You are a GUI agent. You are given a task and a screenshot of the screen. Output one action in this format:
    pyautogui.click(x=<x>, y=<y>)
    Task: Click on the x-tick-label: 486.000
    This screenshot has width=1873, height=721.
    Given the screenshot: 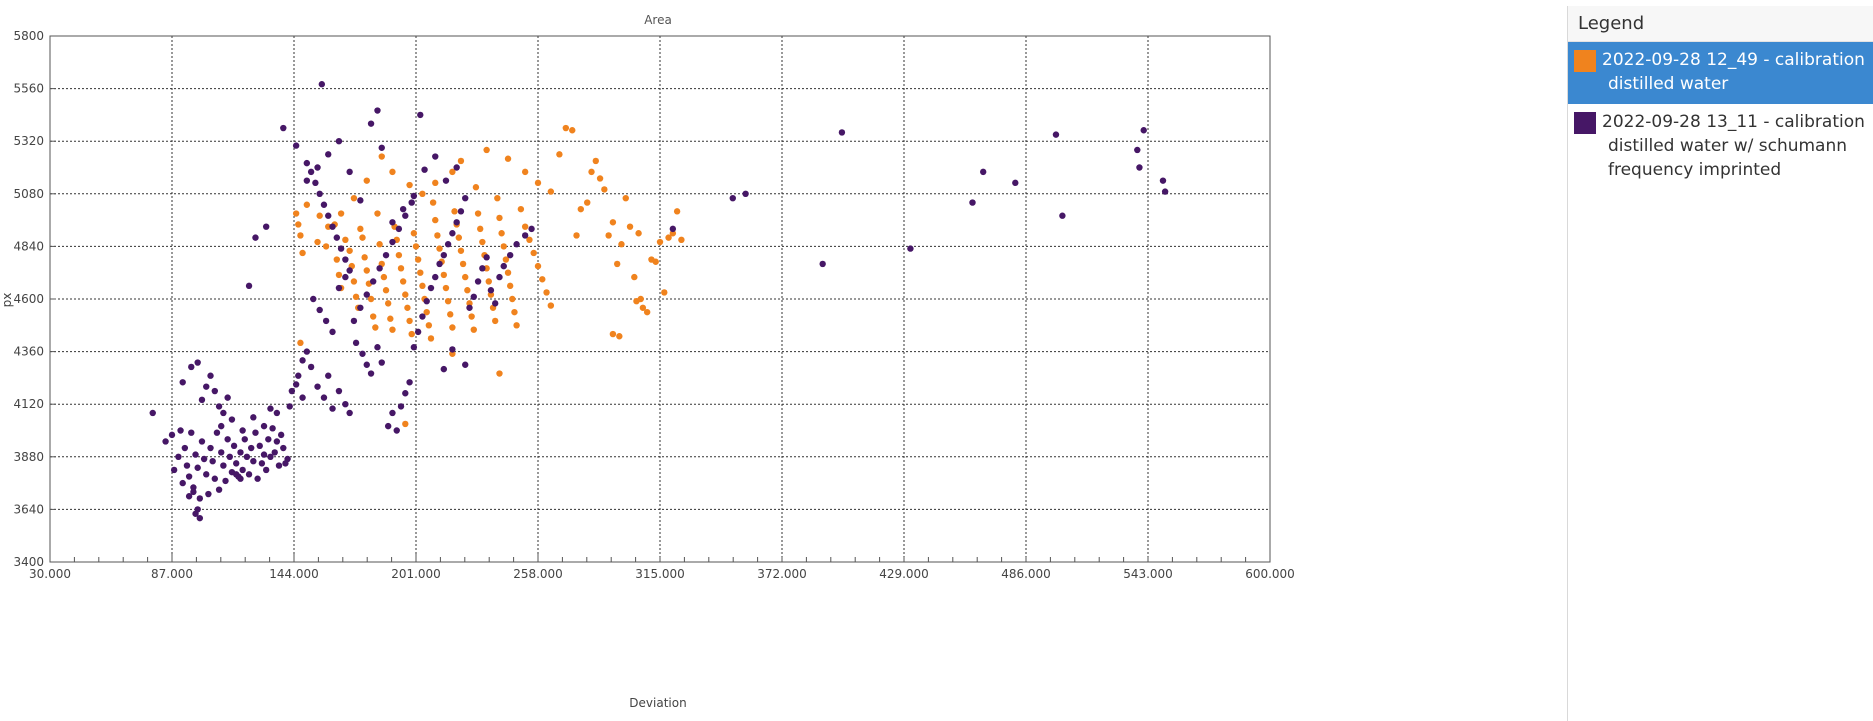 What is the action you would take?
    pyautogui.click(x=1026, y=574)
    